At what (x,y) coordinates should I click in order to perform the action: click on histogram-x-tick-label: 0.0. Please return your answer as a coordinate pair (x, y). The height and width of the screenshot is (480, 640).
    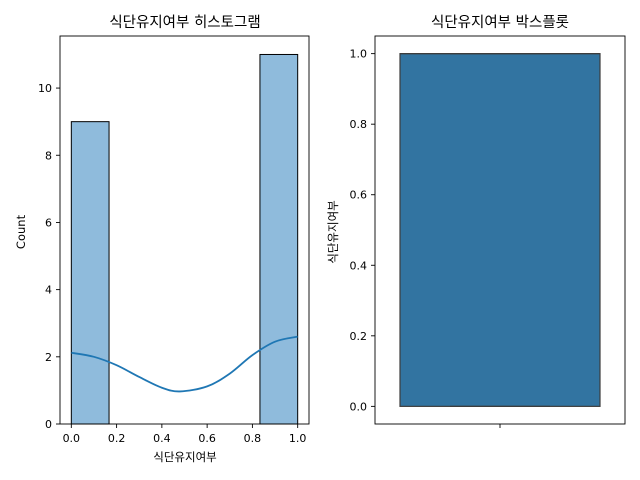
    Looking at the image, I should click on (72, 438).